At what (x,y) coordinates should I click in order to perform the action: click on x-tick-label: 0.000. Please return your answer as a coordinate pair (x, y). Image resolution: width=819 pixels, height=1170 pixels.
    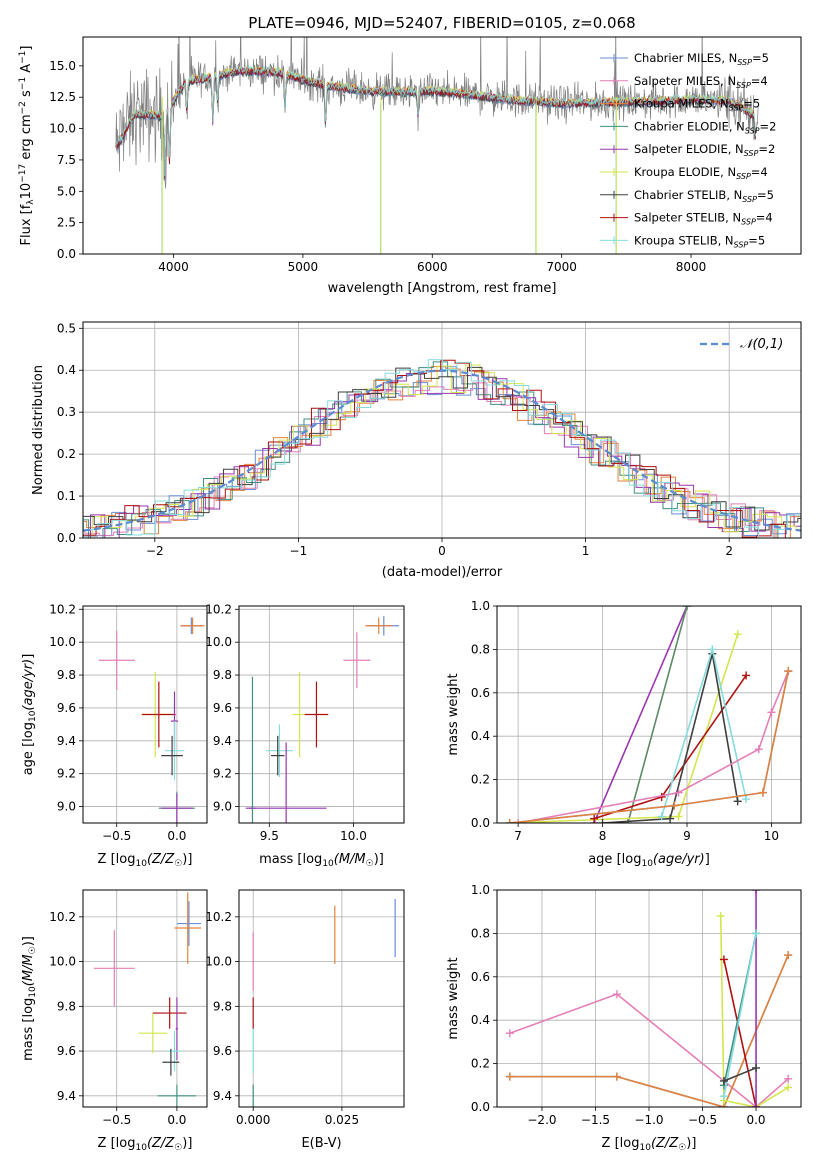
    Looking at the image, I should click on (253, 1120).